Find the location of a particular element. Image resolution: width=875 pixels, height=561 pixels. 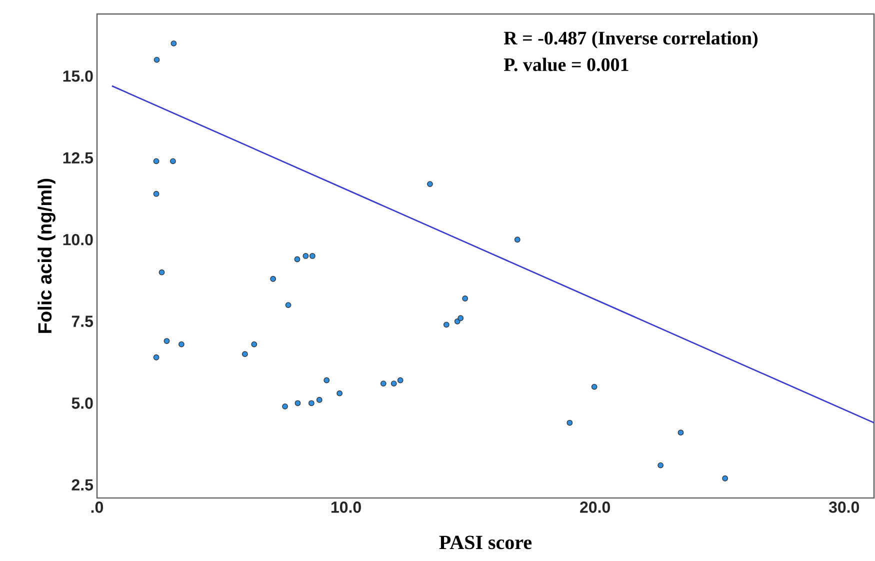

y-tick-label: 10.0 is located at coordinates (78, 240).